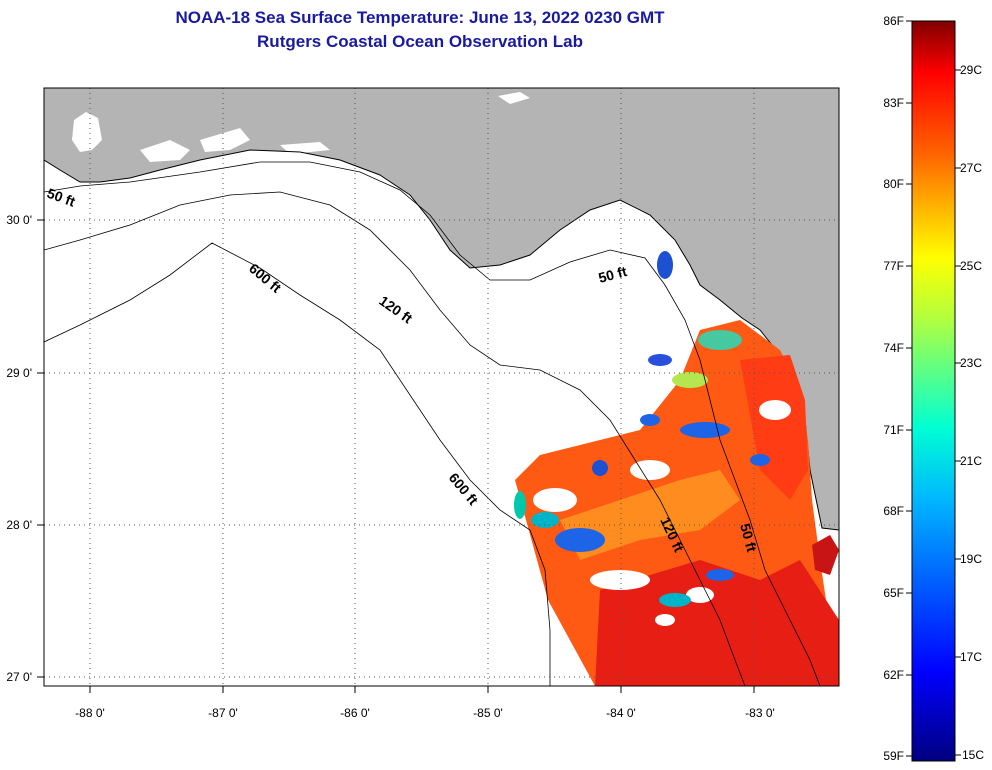  I want to click on colorbar-c-label: 17C, so click(971, 657).